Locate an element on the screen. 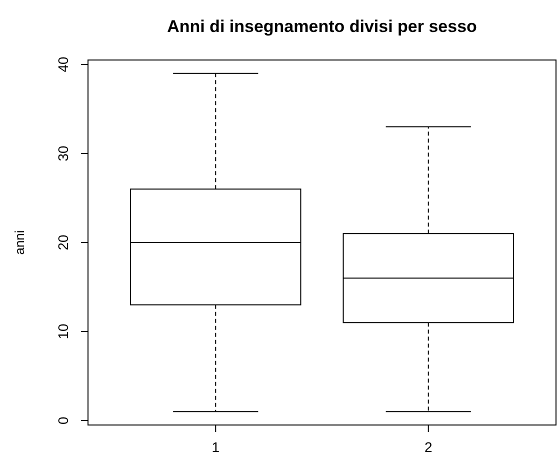  y-axis-title: anni is located at coordinates (19, 242).